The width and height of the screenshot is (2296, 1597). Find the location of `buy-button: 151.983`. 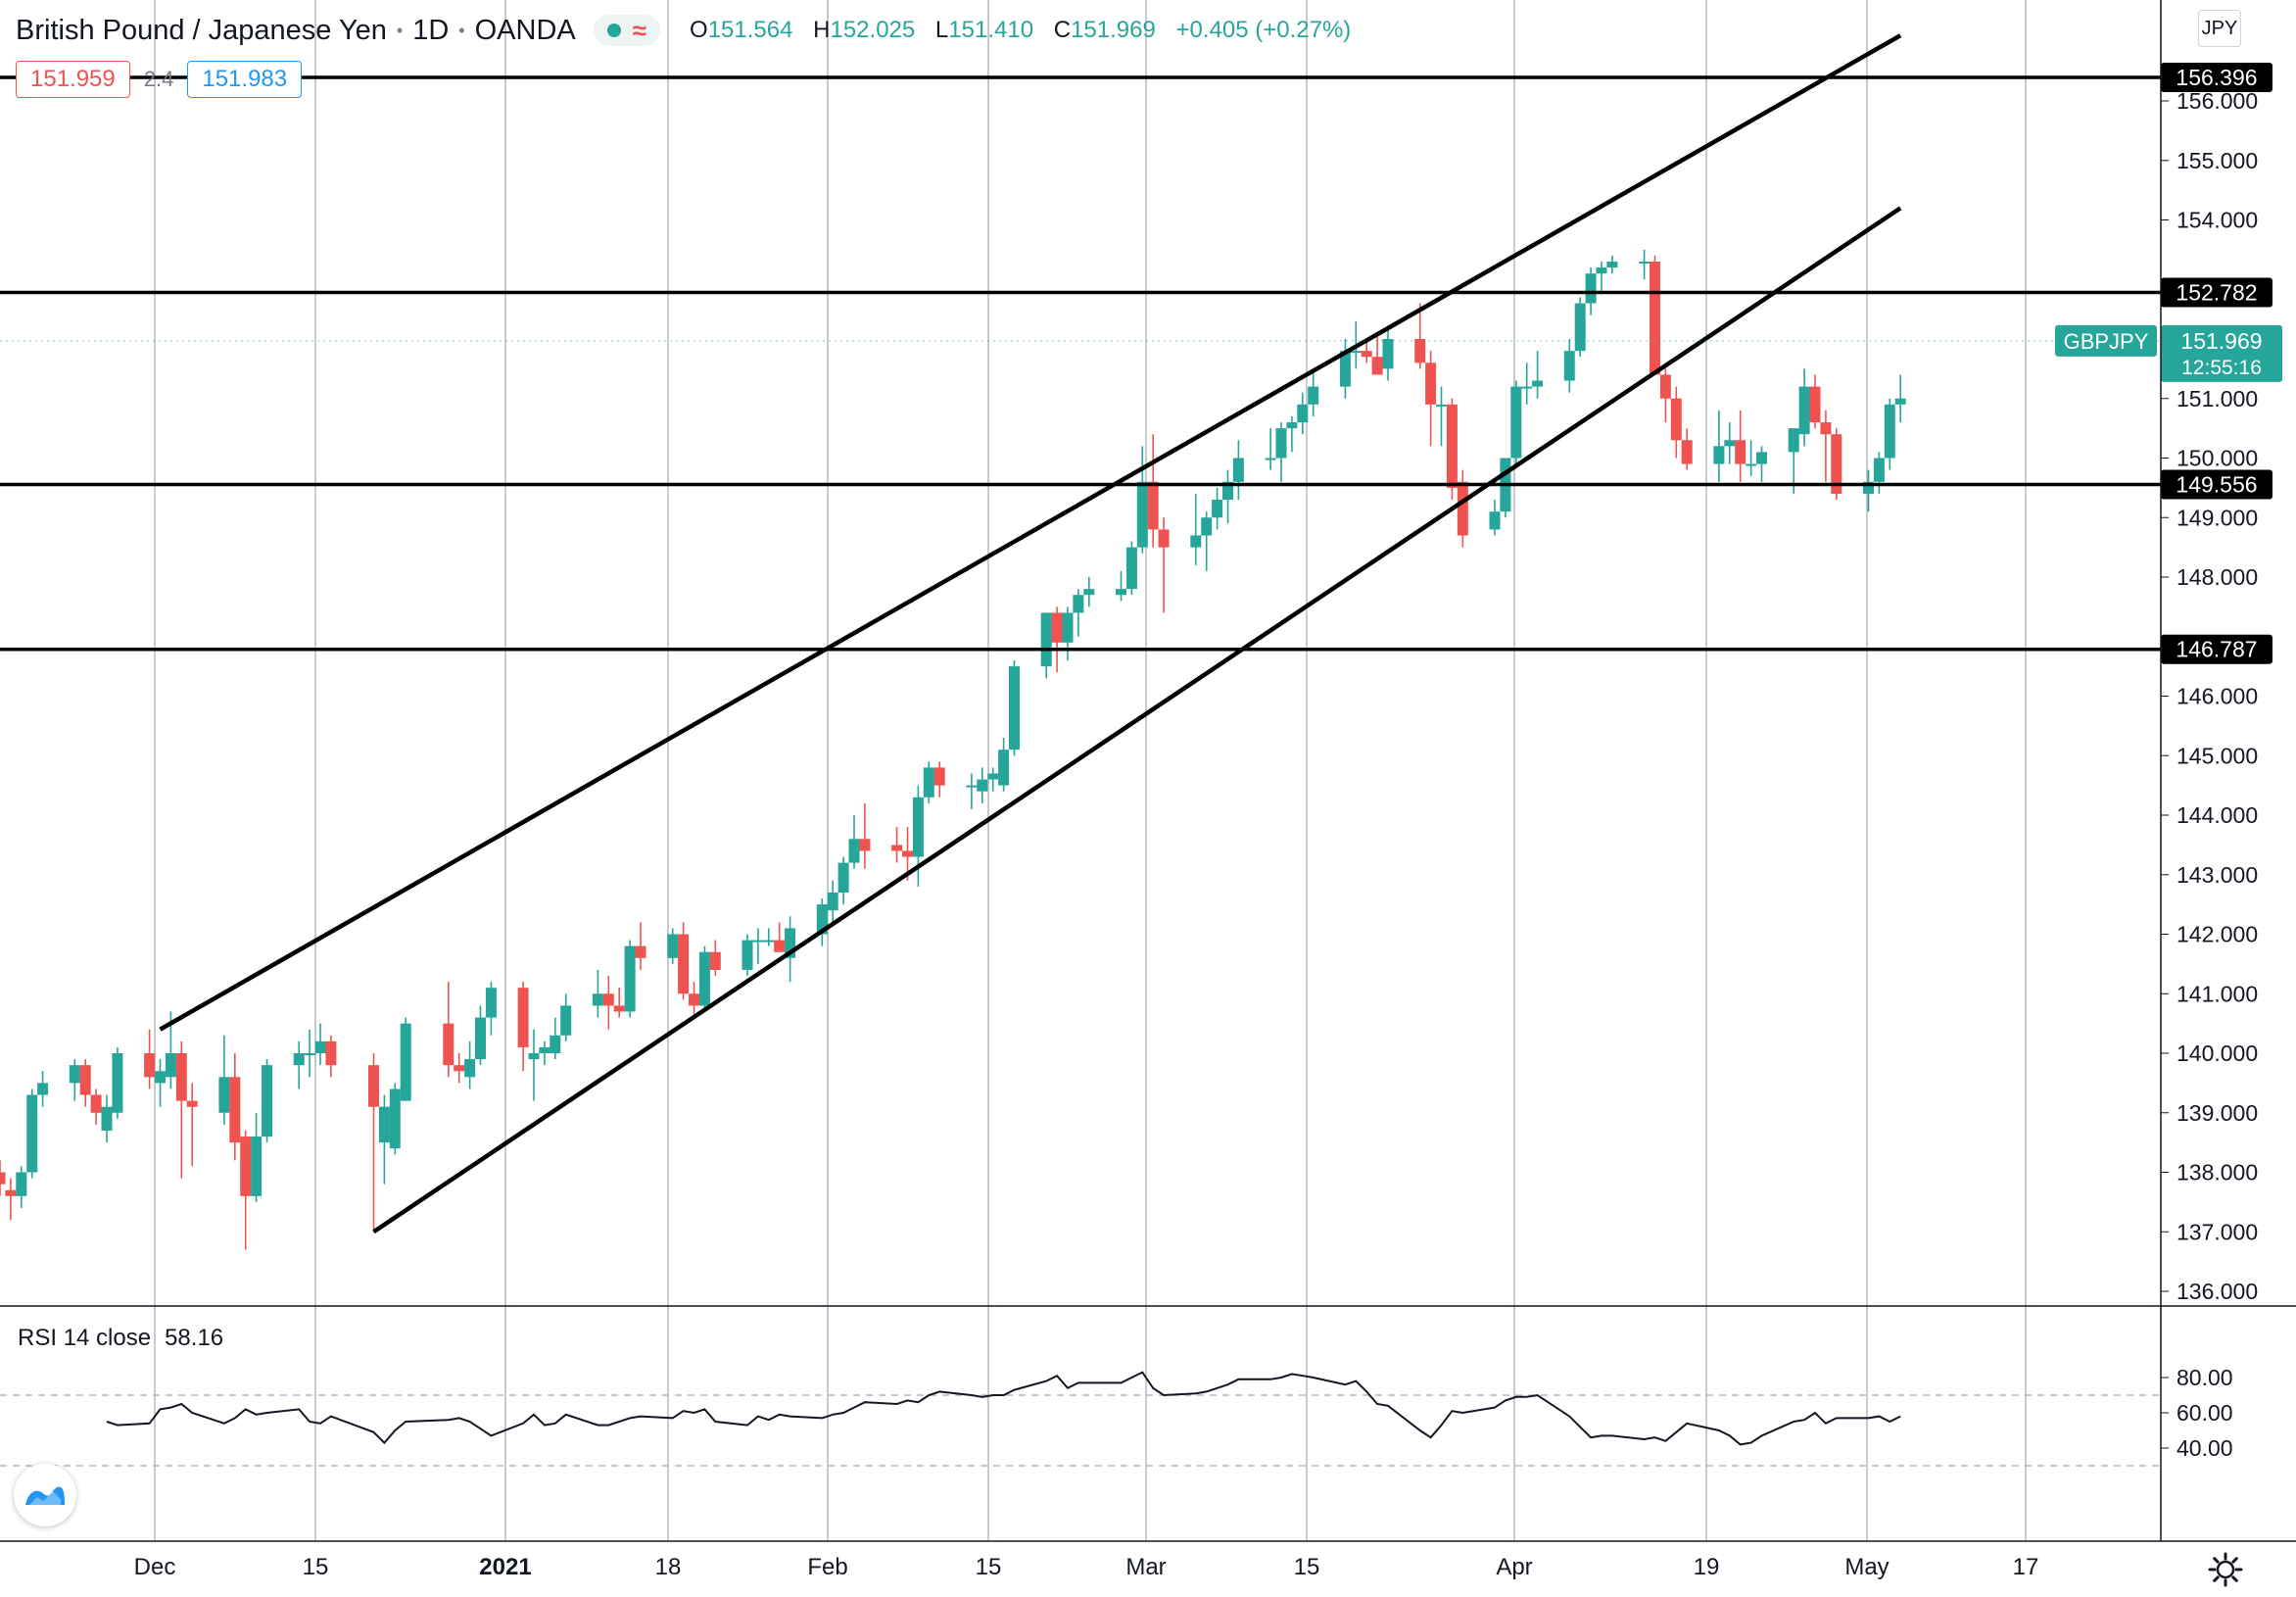

buy-button: 151.983 is located at coordinates (245, 79).